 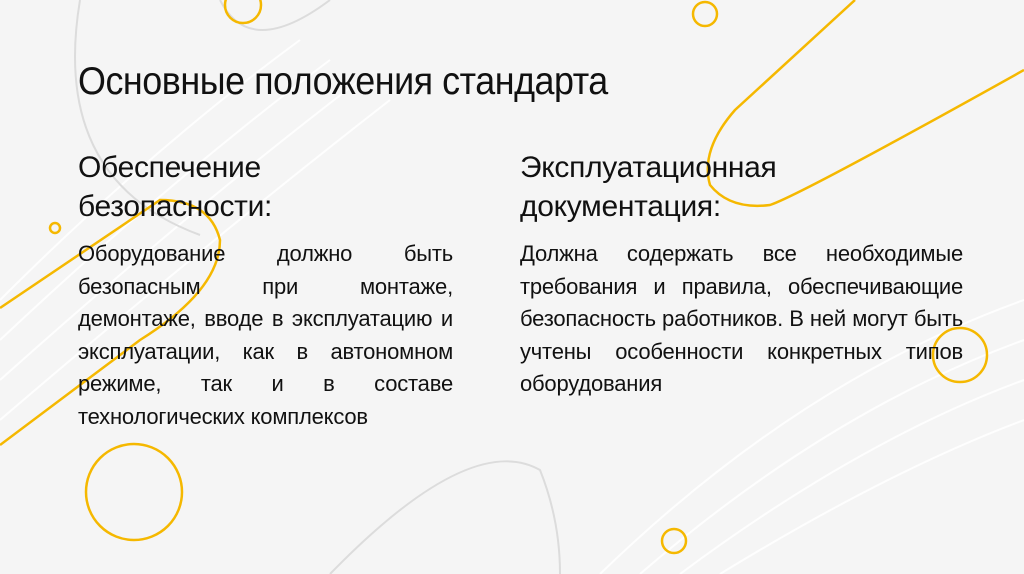 What do you see at coordinates (343, 81) in the screenshot?
I see `slide-title: Основные положения стандарта` at bounding box center [343, 81].